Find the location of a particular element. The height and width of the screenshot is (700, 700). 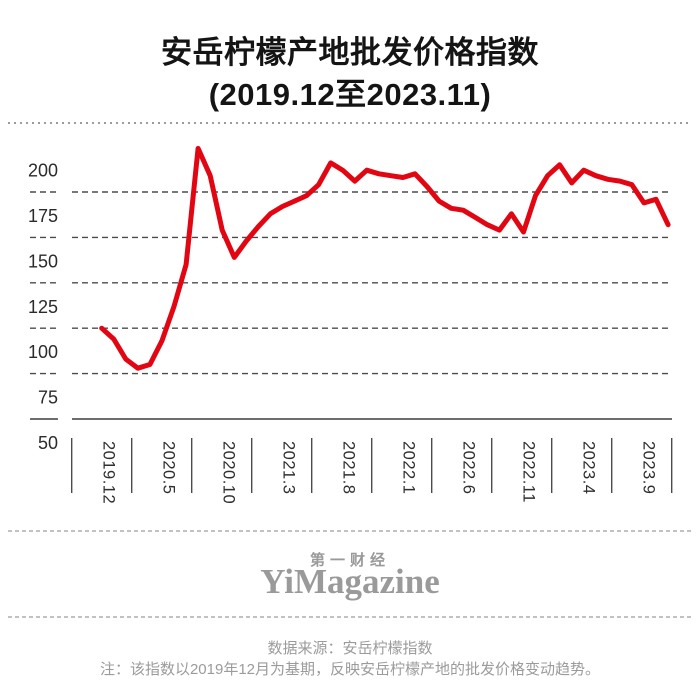

x-tick-label: 2022.6 is located at coordinates (469, 467).